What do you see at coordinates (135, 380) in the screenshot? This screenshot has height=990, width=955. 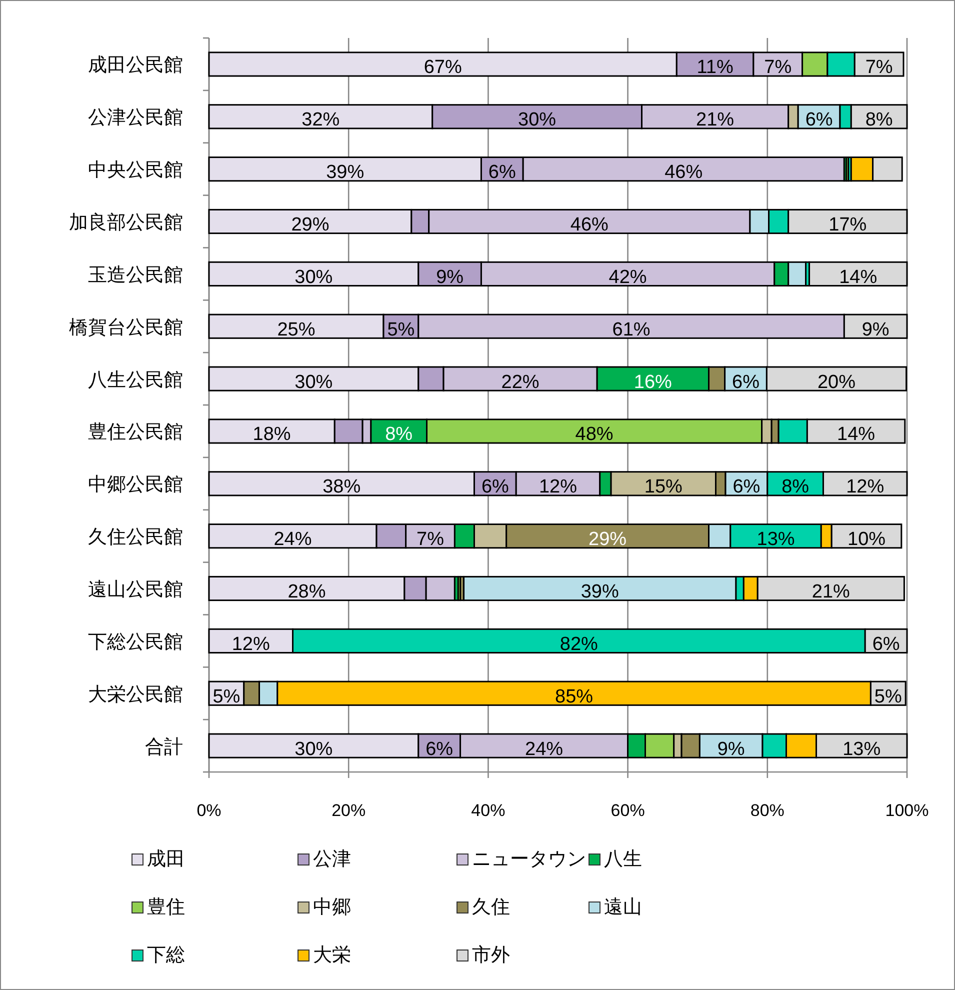 I see `y-tick-label: 八生公民館` at bounding box center [135, 380].